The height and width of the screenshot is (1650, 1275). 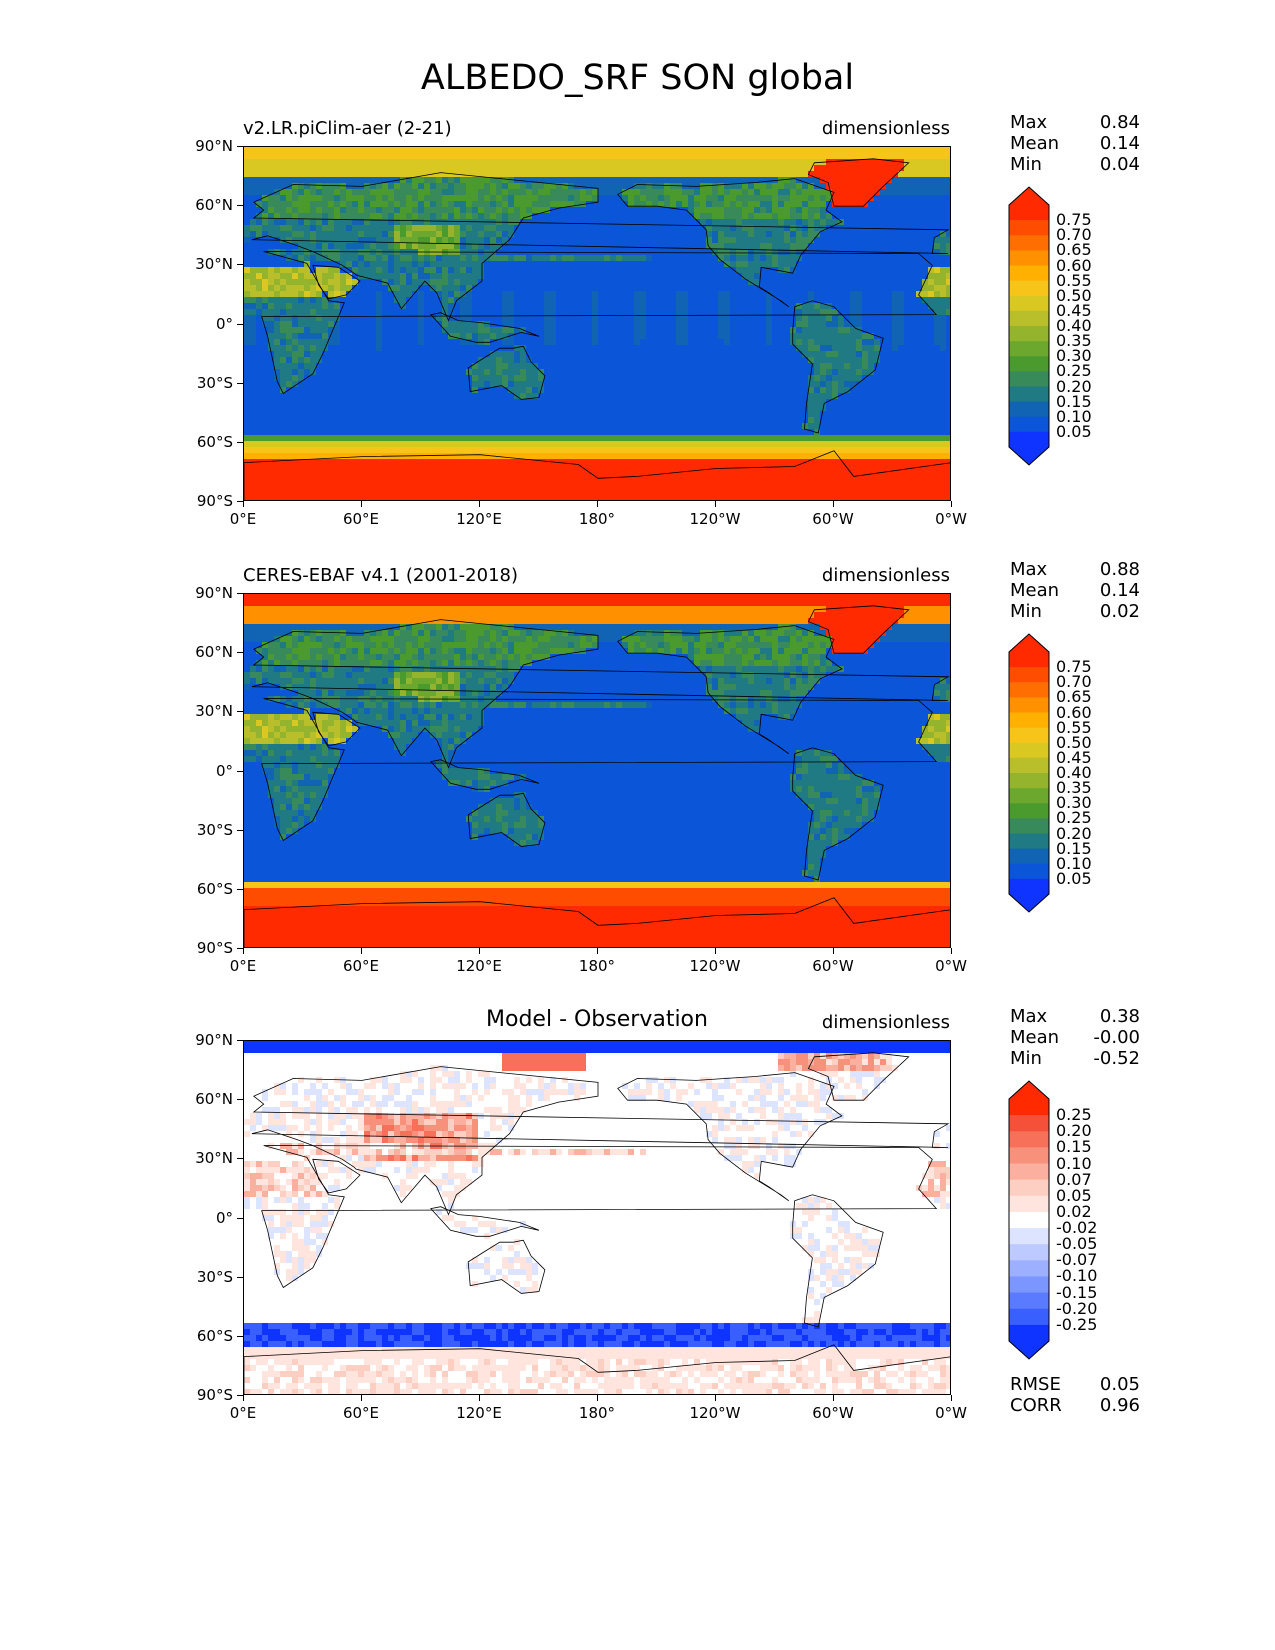 I want to click on colorbar-tick-label: 0.20, so click(x=1074, y=386).